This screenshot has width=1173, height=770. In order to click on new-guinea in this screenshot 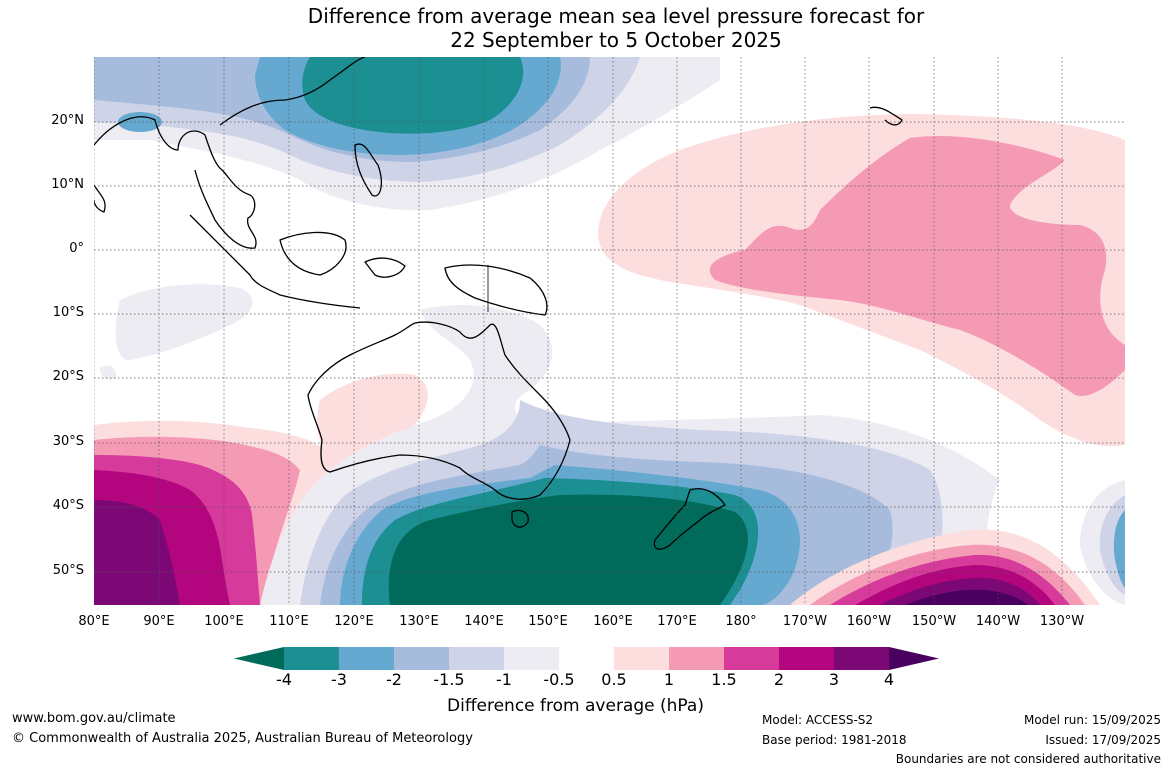, I will do `click(496, 290)`.